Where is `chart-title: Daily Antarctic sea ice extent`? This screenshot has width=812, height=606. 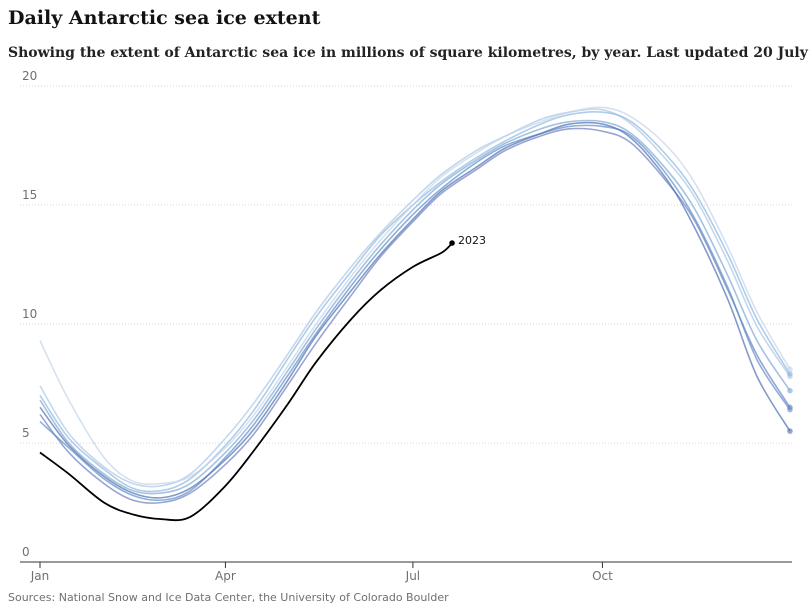 chart-title: Daily Antarctic sea ice extent is located at coordinates (164, 18).